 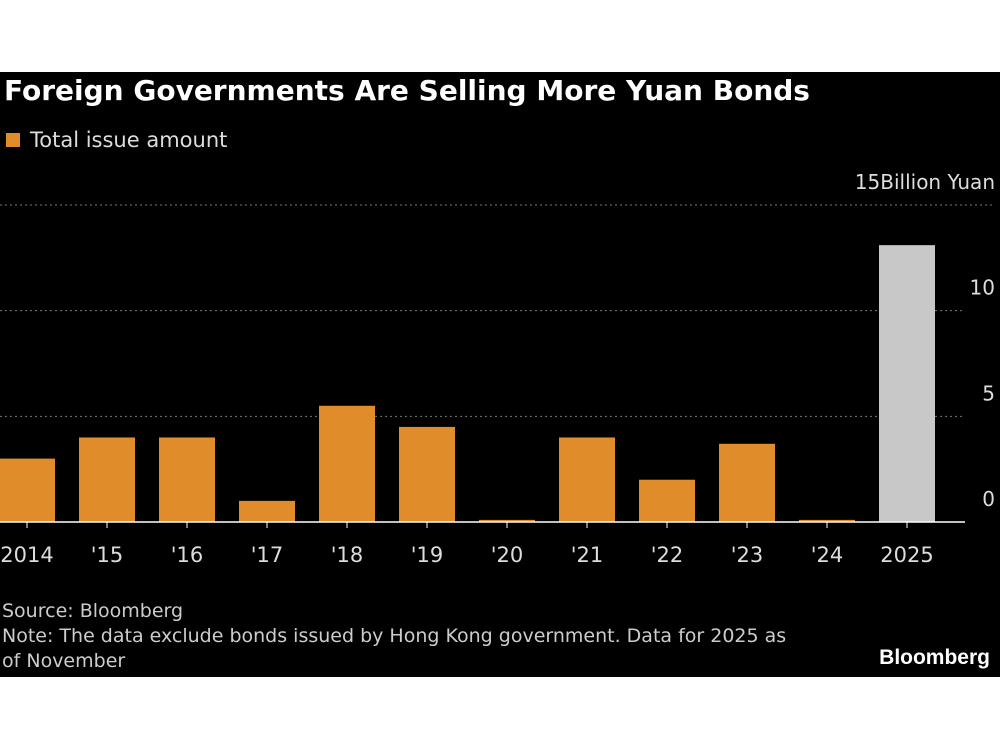 What do you see at coordinates (587, 555) in the screenshot?
I see `x-tick-label: '21` at bounding box center [587, 555].